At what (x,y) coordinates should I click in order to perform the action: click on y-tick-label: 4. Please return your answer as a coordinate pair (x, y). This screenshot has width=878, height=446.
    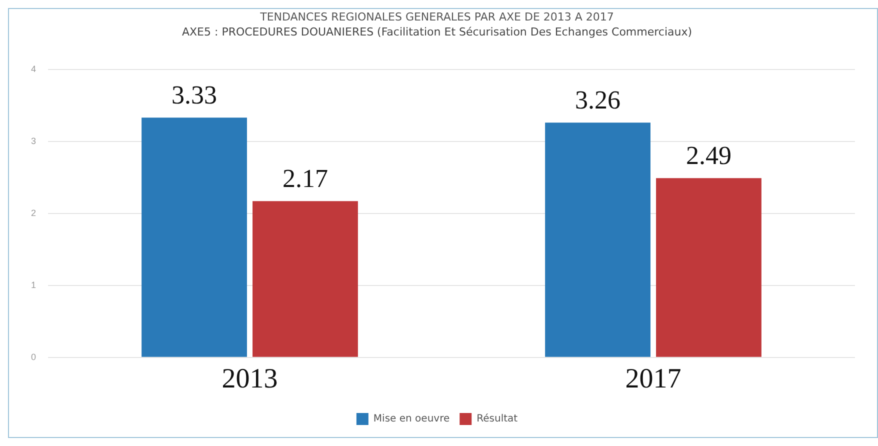
    Looking at the image, I should click on (33, 69).